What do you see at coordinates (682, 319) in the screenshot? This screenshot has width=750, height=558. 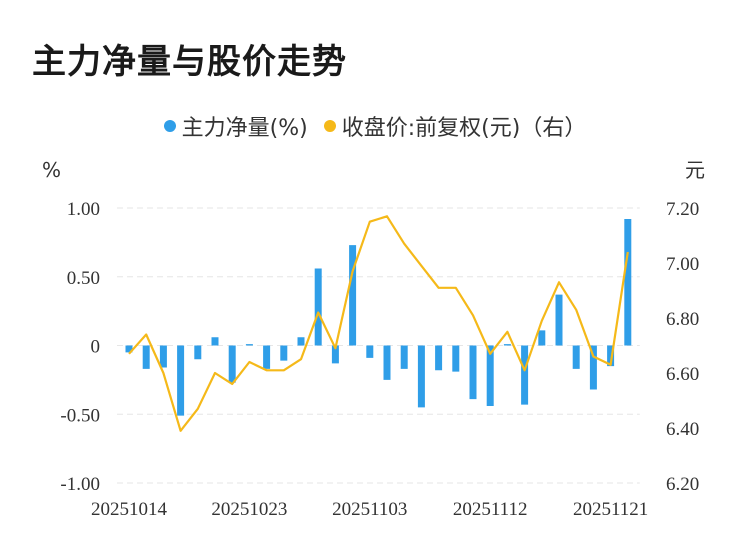 I see `right-tick-label: 6.80` at bounding box center [682, 319].